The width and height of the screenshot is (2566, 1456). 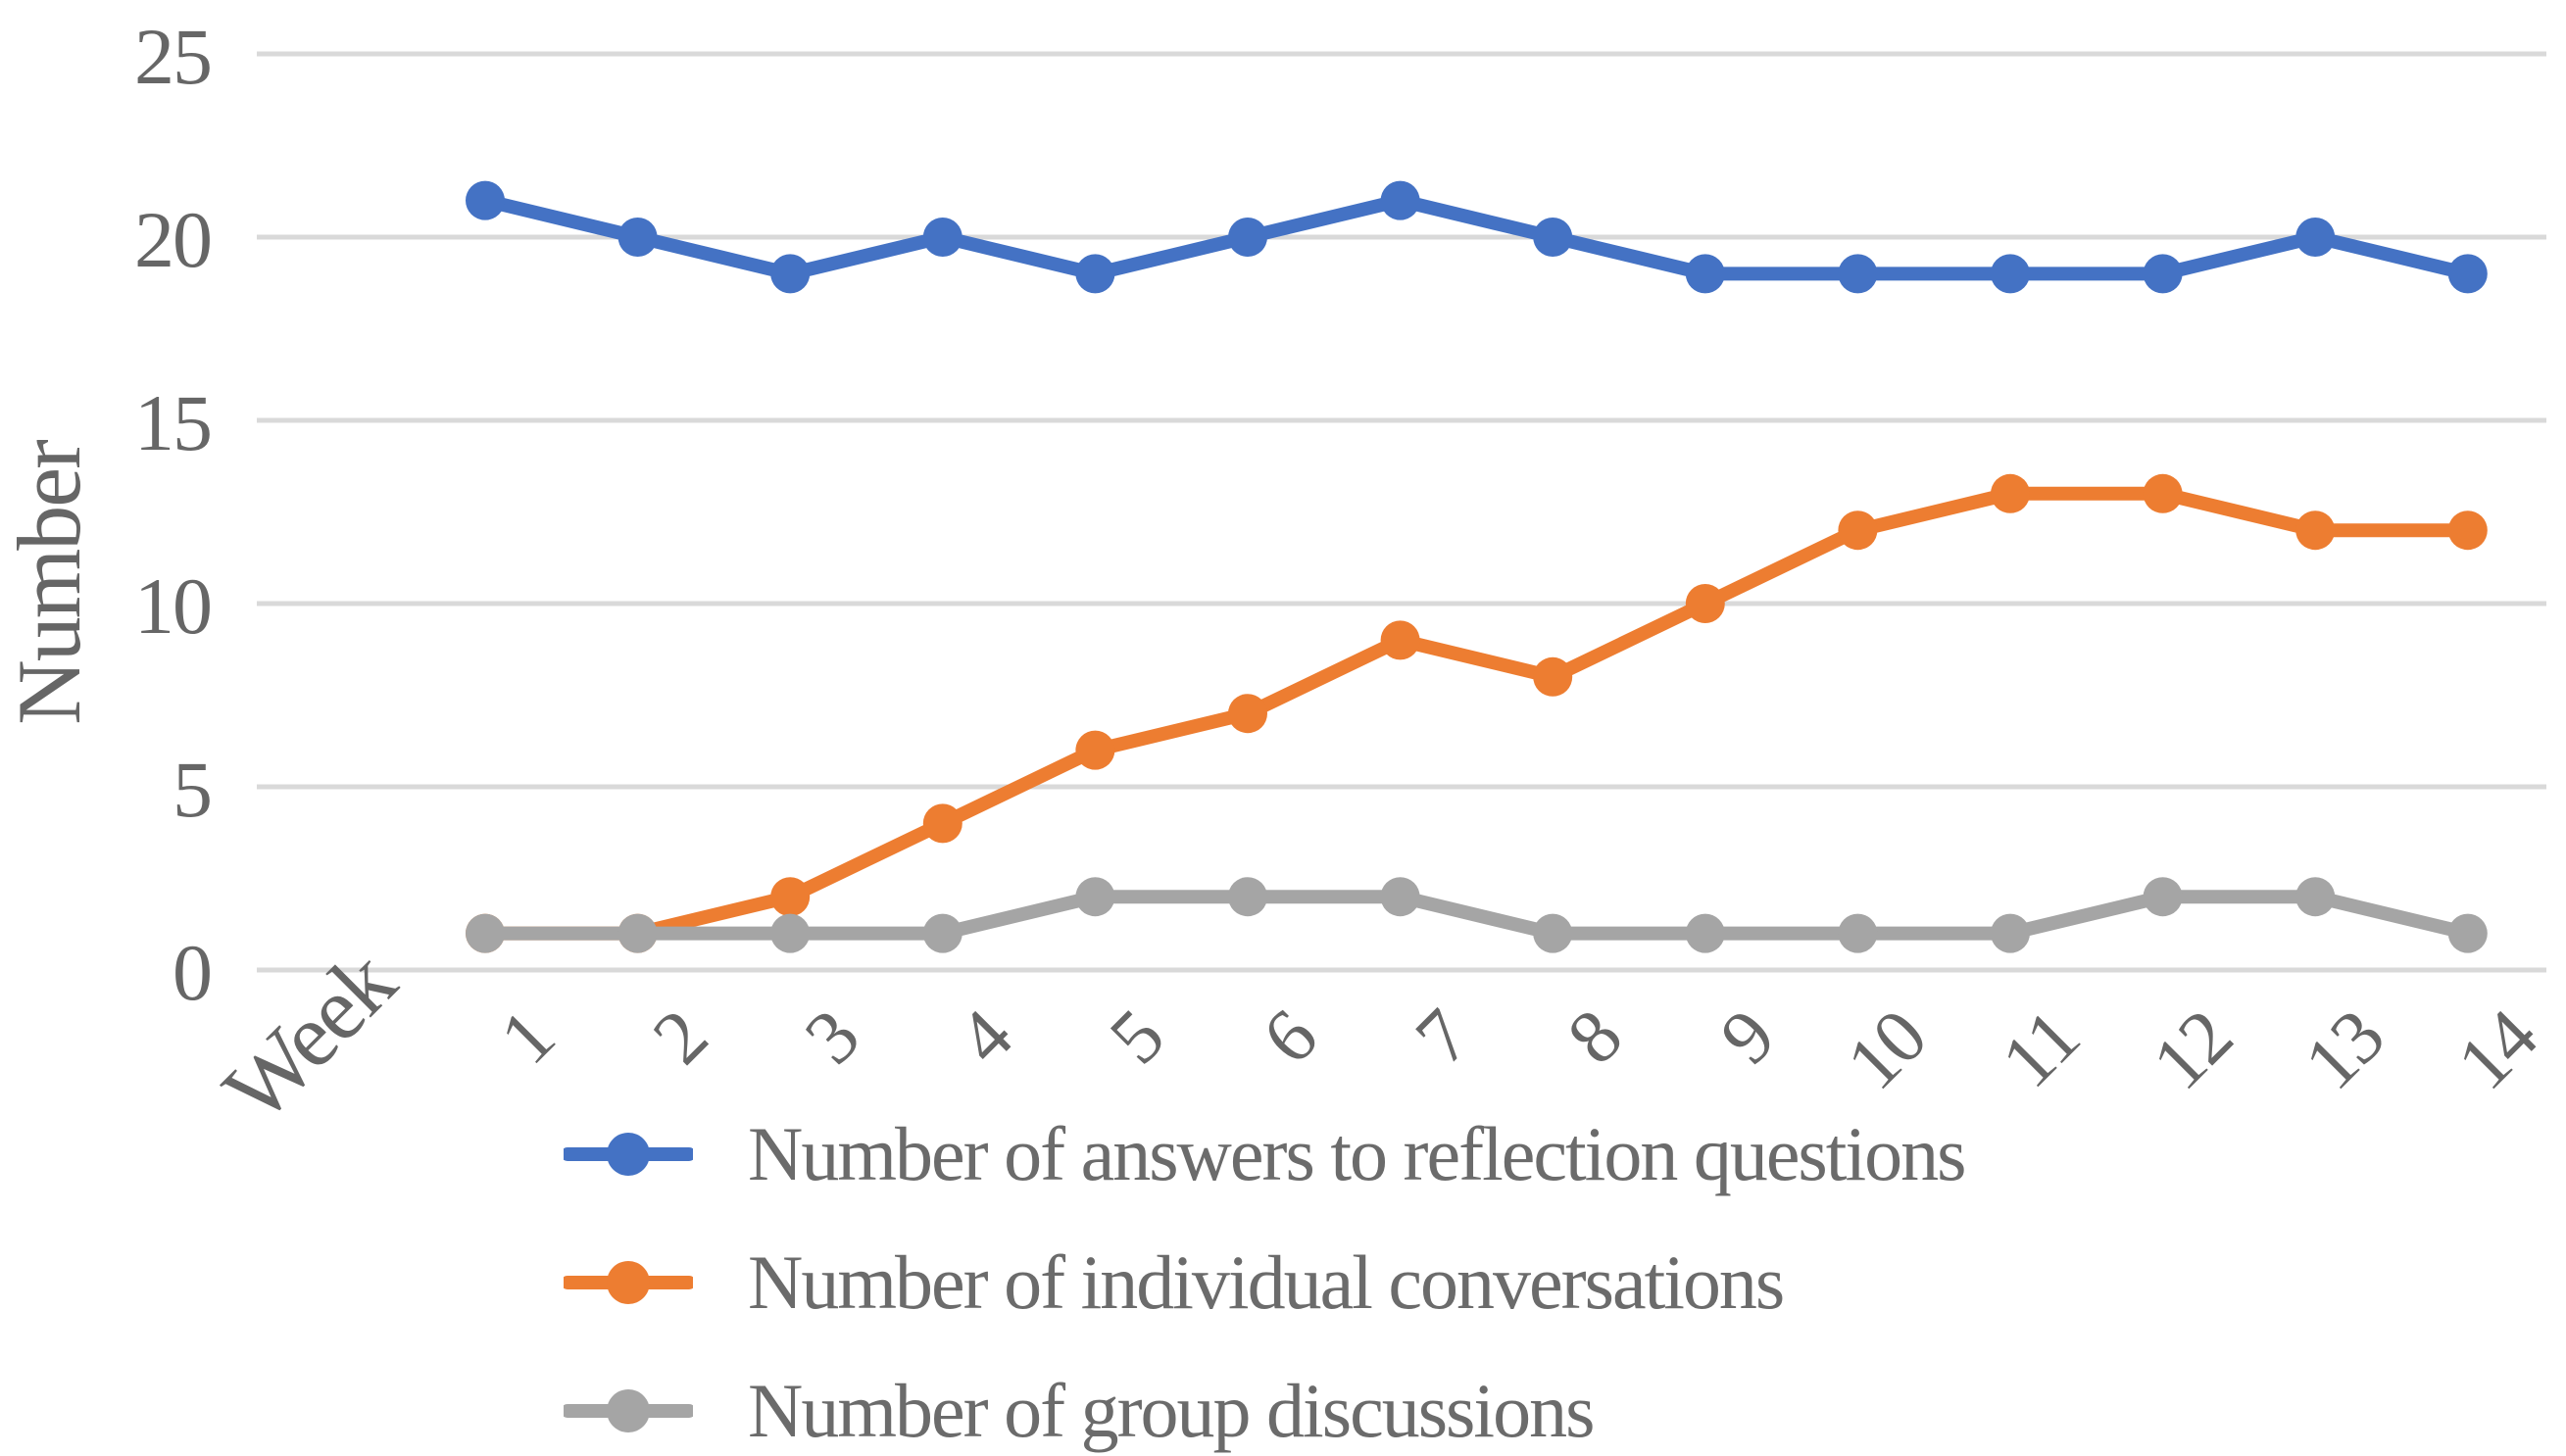 I want to click on legend-item-discussions: Number of group discussions, so click(x=1265, y=1409).